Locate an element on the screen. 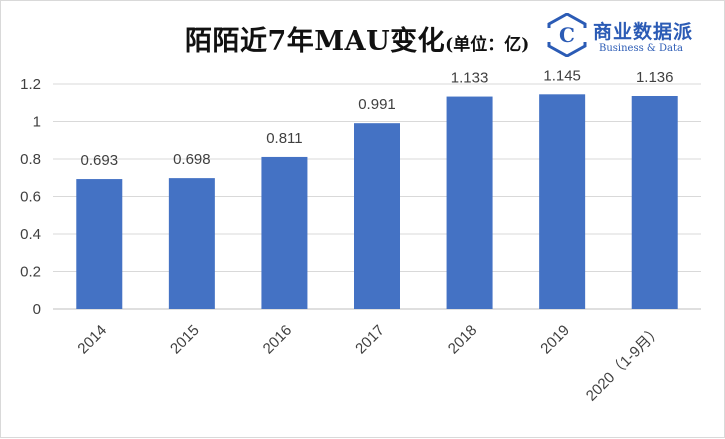 The height and width of the screenshot is (439, 725). y-tick-label: 0.2 is located at coordinates (30, 272).